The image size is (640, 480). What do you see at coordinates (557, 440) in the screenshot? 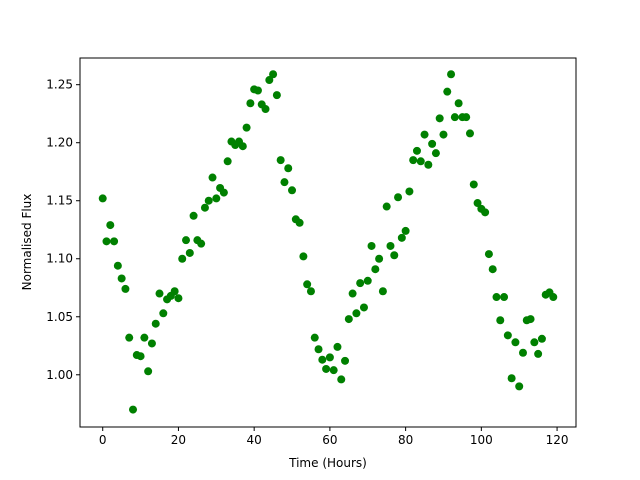
I see `x-tick-label: 120` at bounding box center [557, 440].